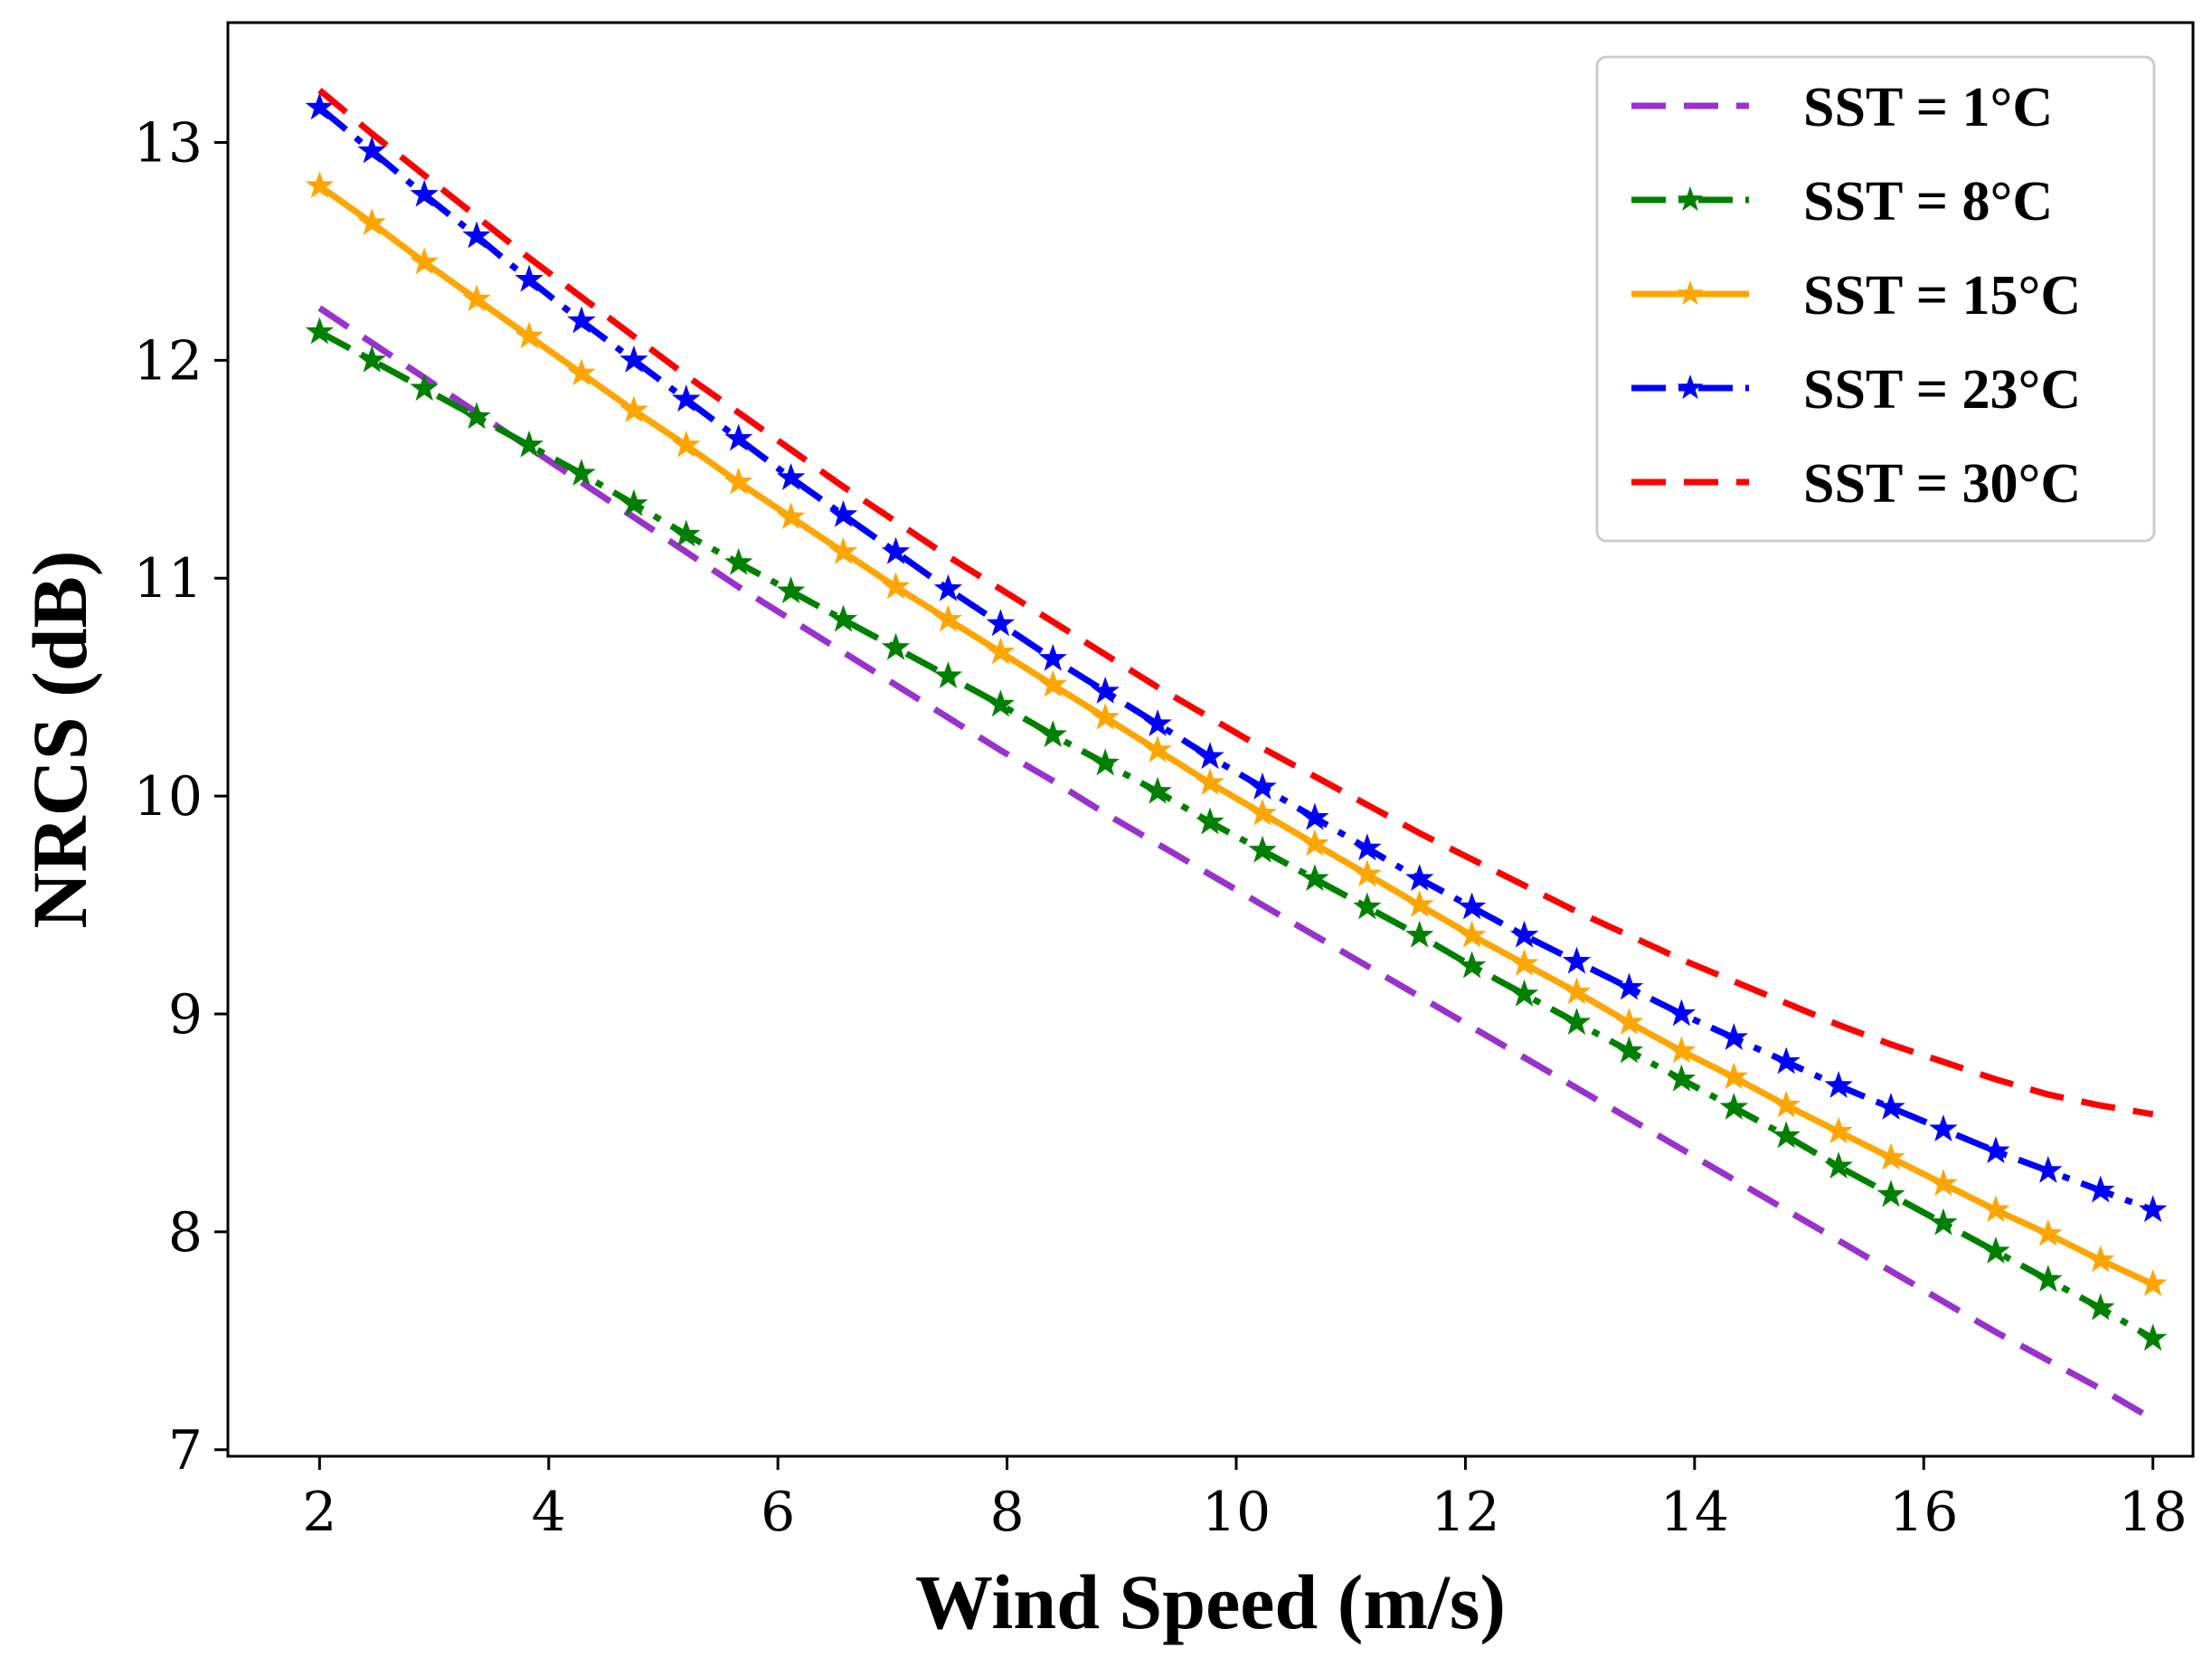 Image resolution: width=2212 pixels, height=1667 pixels. I want to click on y-tick-label: 8, so click(185, 1232).